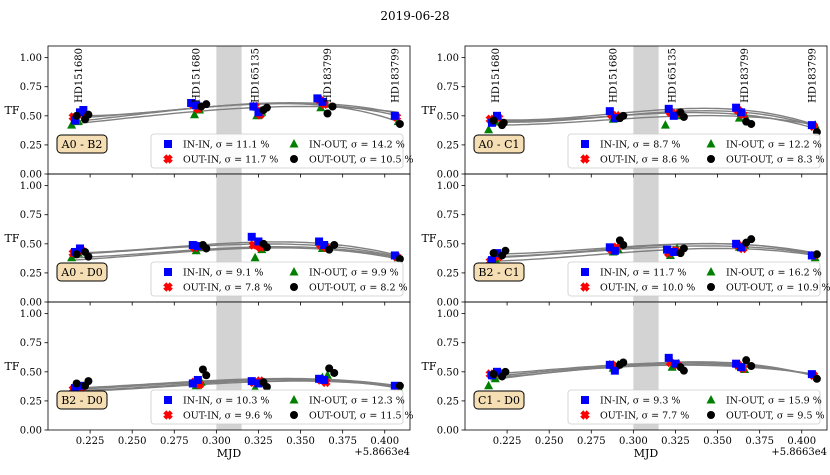 The height and width of the screenshot is (475, 830). Describe the element at coordinates (216, 145) in the screenshot. I see `legend-entry-in-in: IN-IN, σ = 11.1 %` at that location.